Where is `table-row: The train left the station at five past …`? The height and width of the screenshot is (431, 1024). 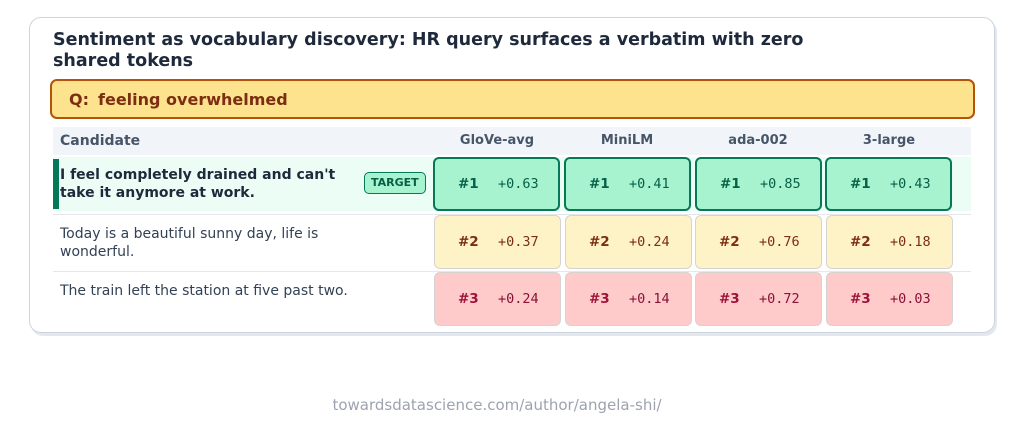
table-row: The train left the station at five past … is located at coordinates (512, 298).